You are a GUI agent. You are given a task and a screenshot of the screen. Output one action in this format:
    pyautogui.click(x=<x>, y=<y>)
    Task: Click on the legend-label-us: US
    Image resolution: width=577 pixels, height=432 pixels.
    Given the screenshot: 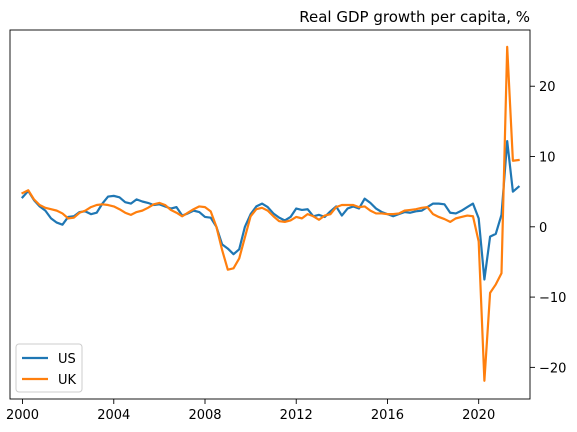 What is the action you would take?
    pyautogui.click(x=67, y=359)
    